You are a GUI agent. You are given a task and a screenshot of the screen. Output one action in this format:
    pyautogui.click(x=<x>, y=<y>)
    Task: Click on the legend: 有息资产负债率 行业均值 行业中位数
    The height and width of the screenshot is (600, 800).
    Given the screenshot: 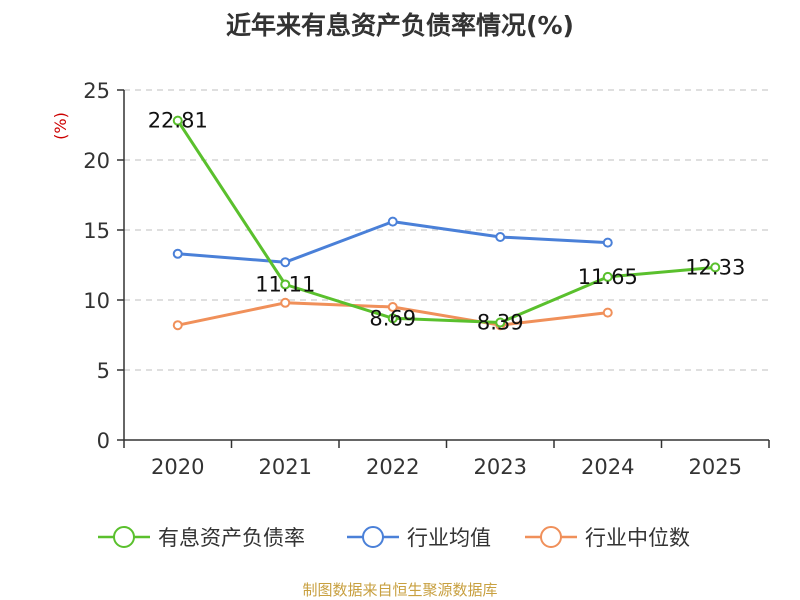 What is the action you would take?
    pyautogui.click(x=394, y=538)
    